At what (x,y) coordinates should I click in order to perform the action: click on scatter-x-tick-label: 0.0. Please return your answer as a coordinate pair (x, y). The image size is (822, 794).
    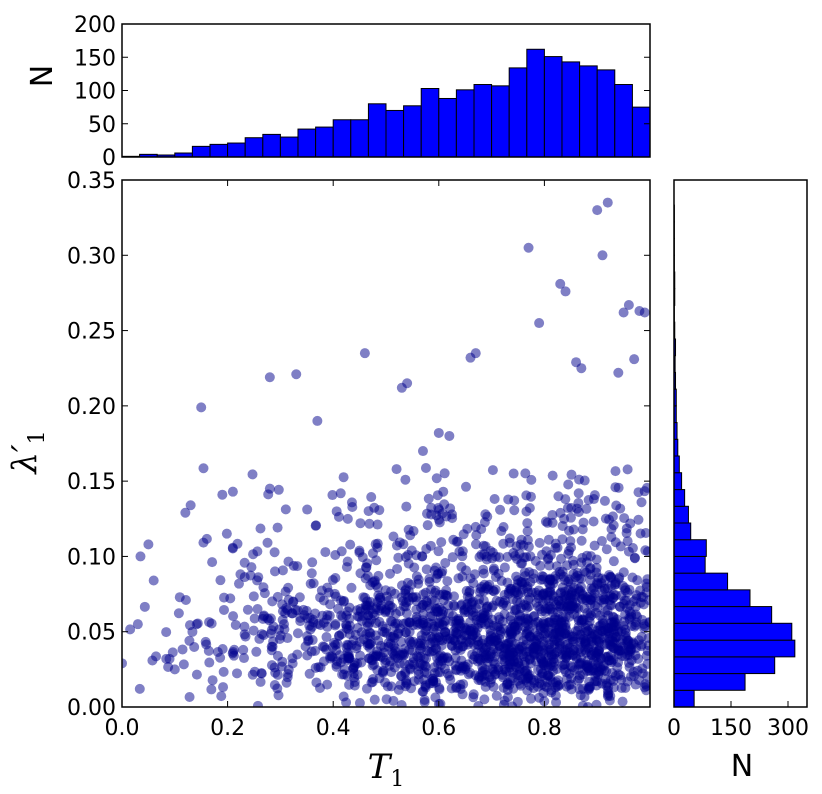
    Looking at the image, I should click on (122, 728).